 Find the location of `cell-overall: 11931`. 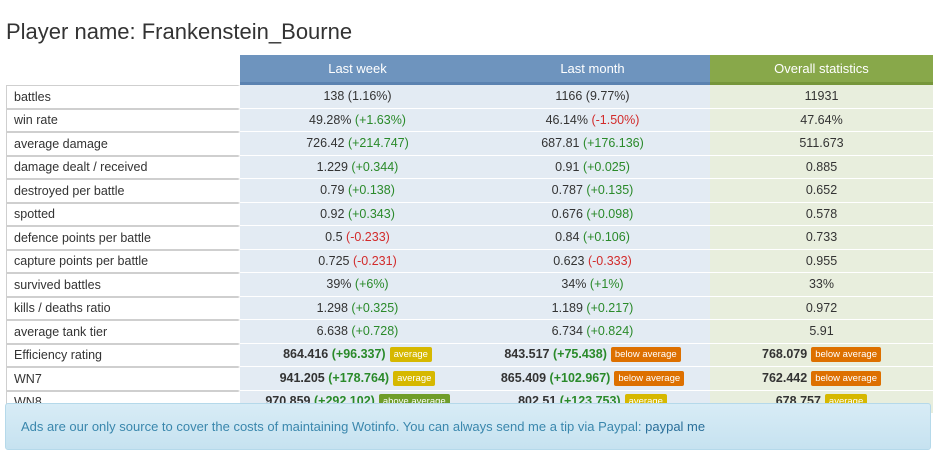

cell-overall: 11931 is located at coordinates (821, 97).